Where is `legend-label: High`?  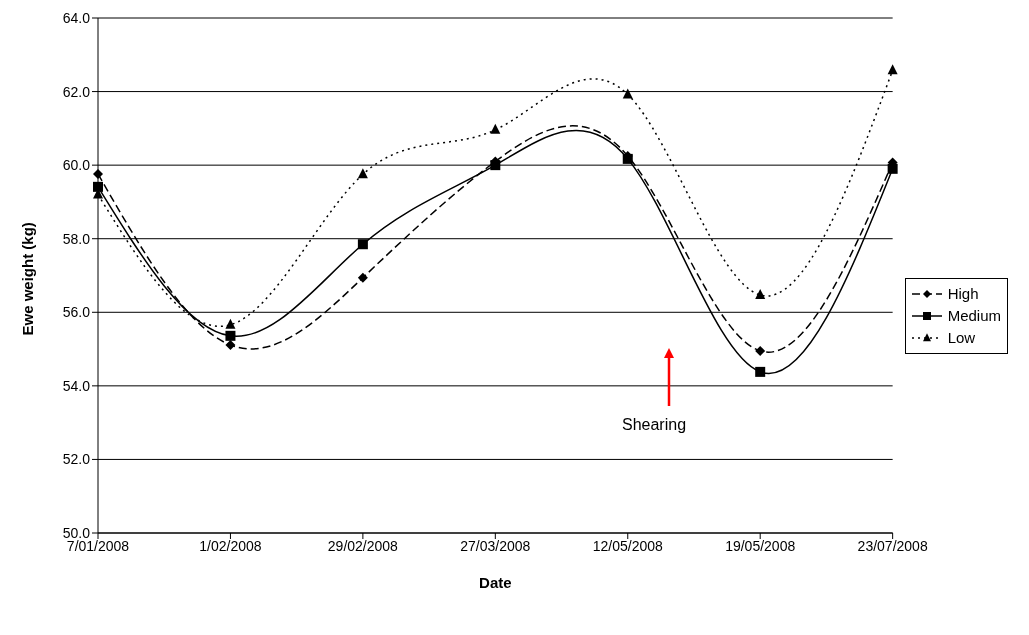 legend-label: High is located at coordinates (963, 293).